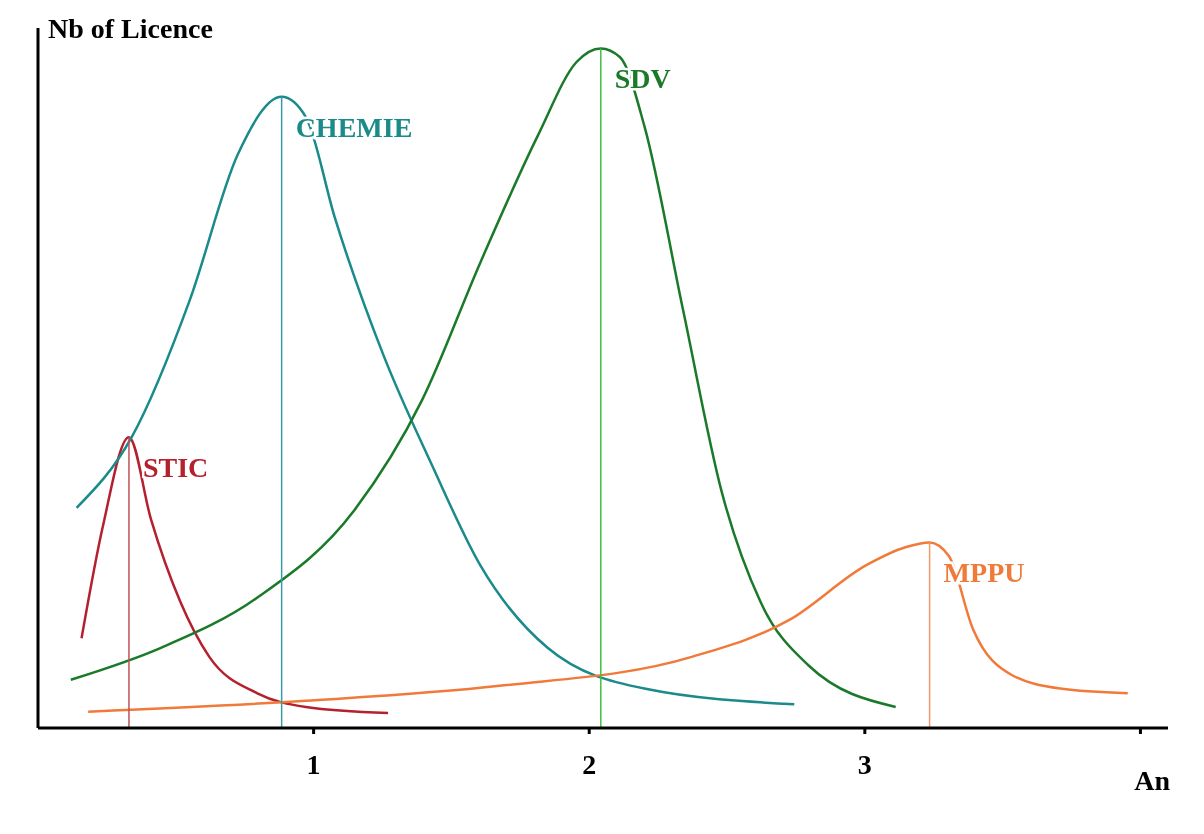 Image resolution: width=1204 pixels, height=834 pixels. I want to click on series-label: STIC, so click(175, 468).